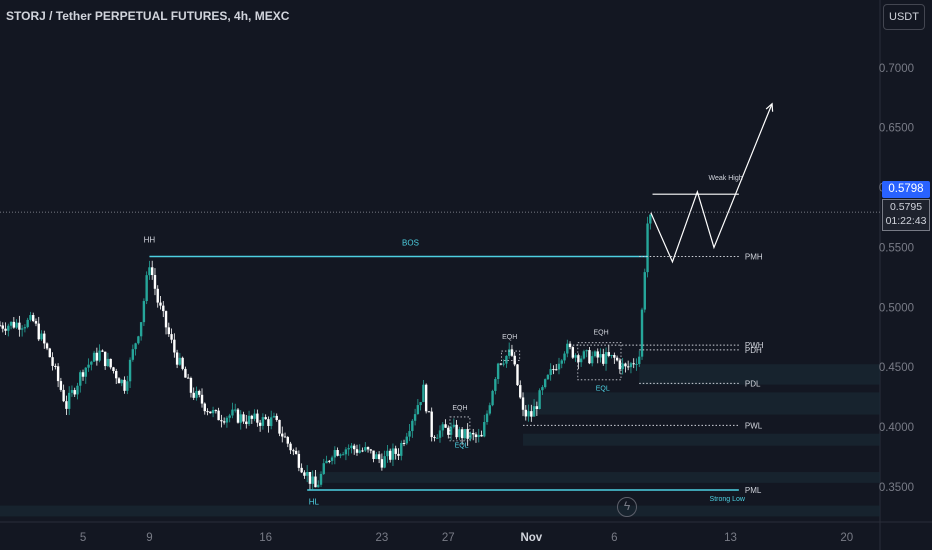 The image size is (932, 550). I want to click on projection-path, so click(711, 183).